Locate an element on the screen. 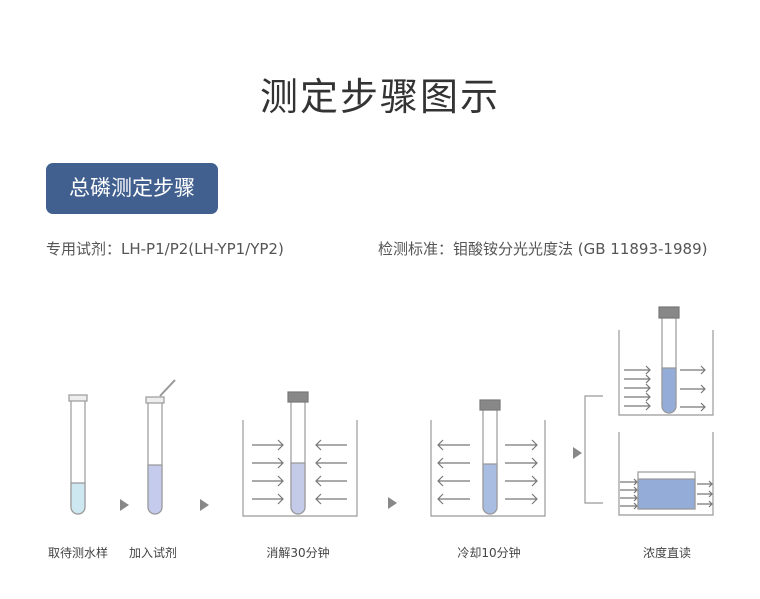 This screenshot has height=599, width=760. page-title: 测定步骤图示 is located at coordinates (379, 97).